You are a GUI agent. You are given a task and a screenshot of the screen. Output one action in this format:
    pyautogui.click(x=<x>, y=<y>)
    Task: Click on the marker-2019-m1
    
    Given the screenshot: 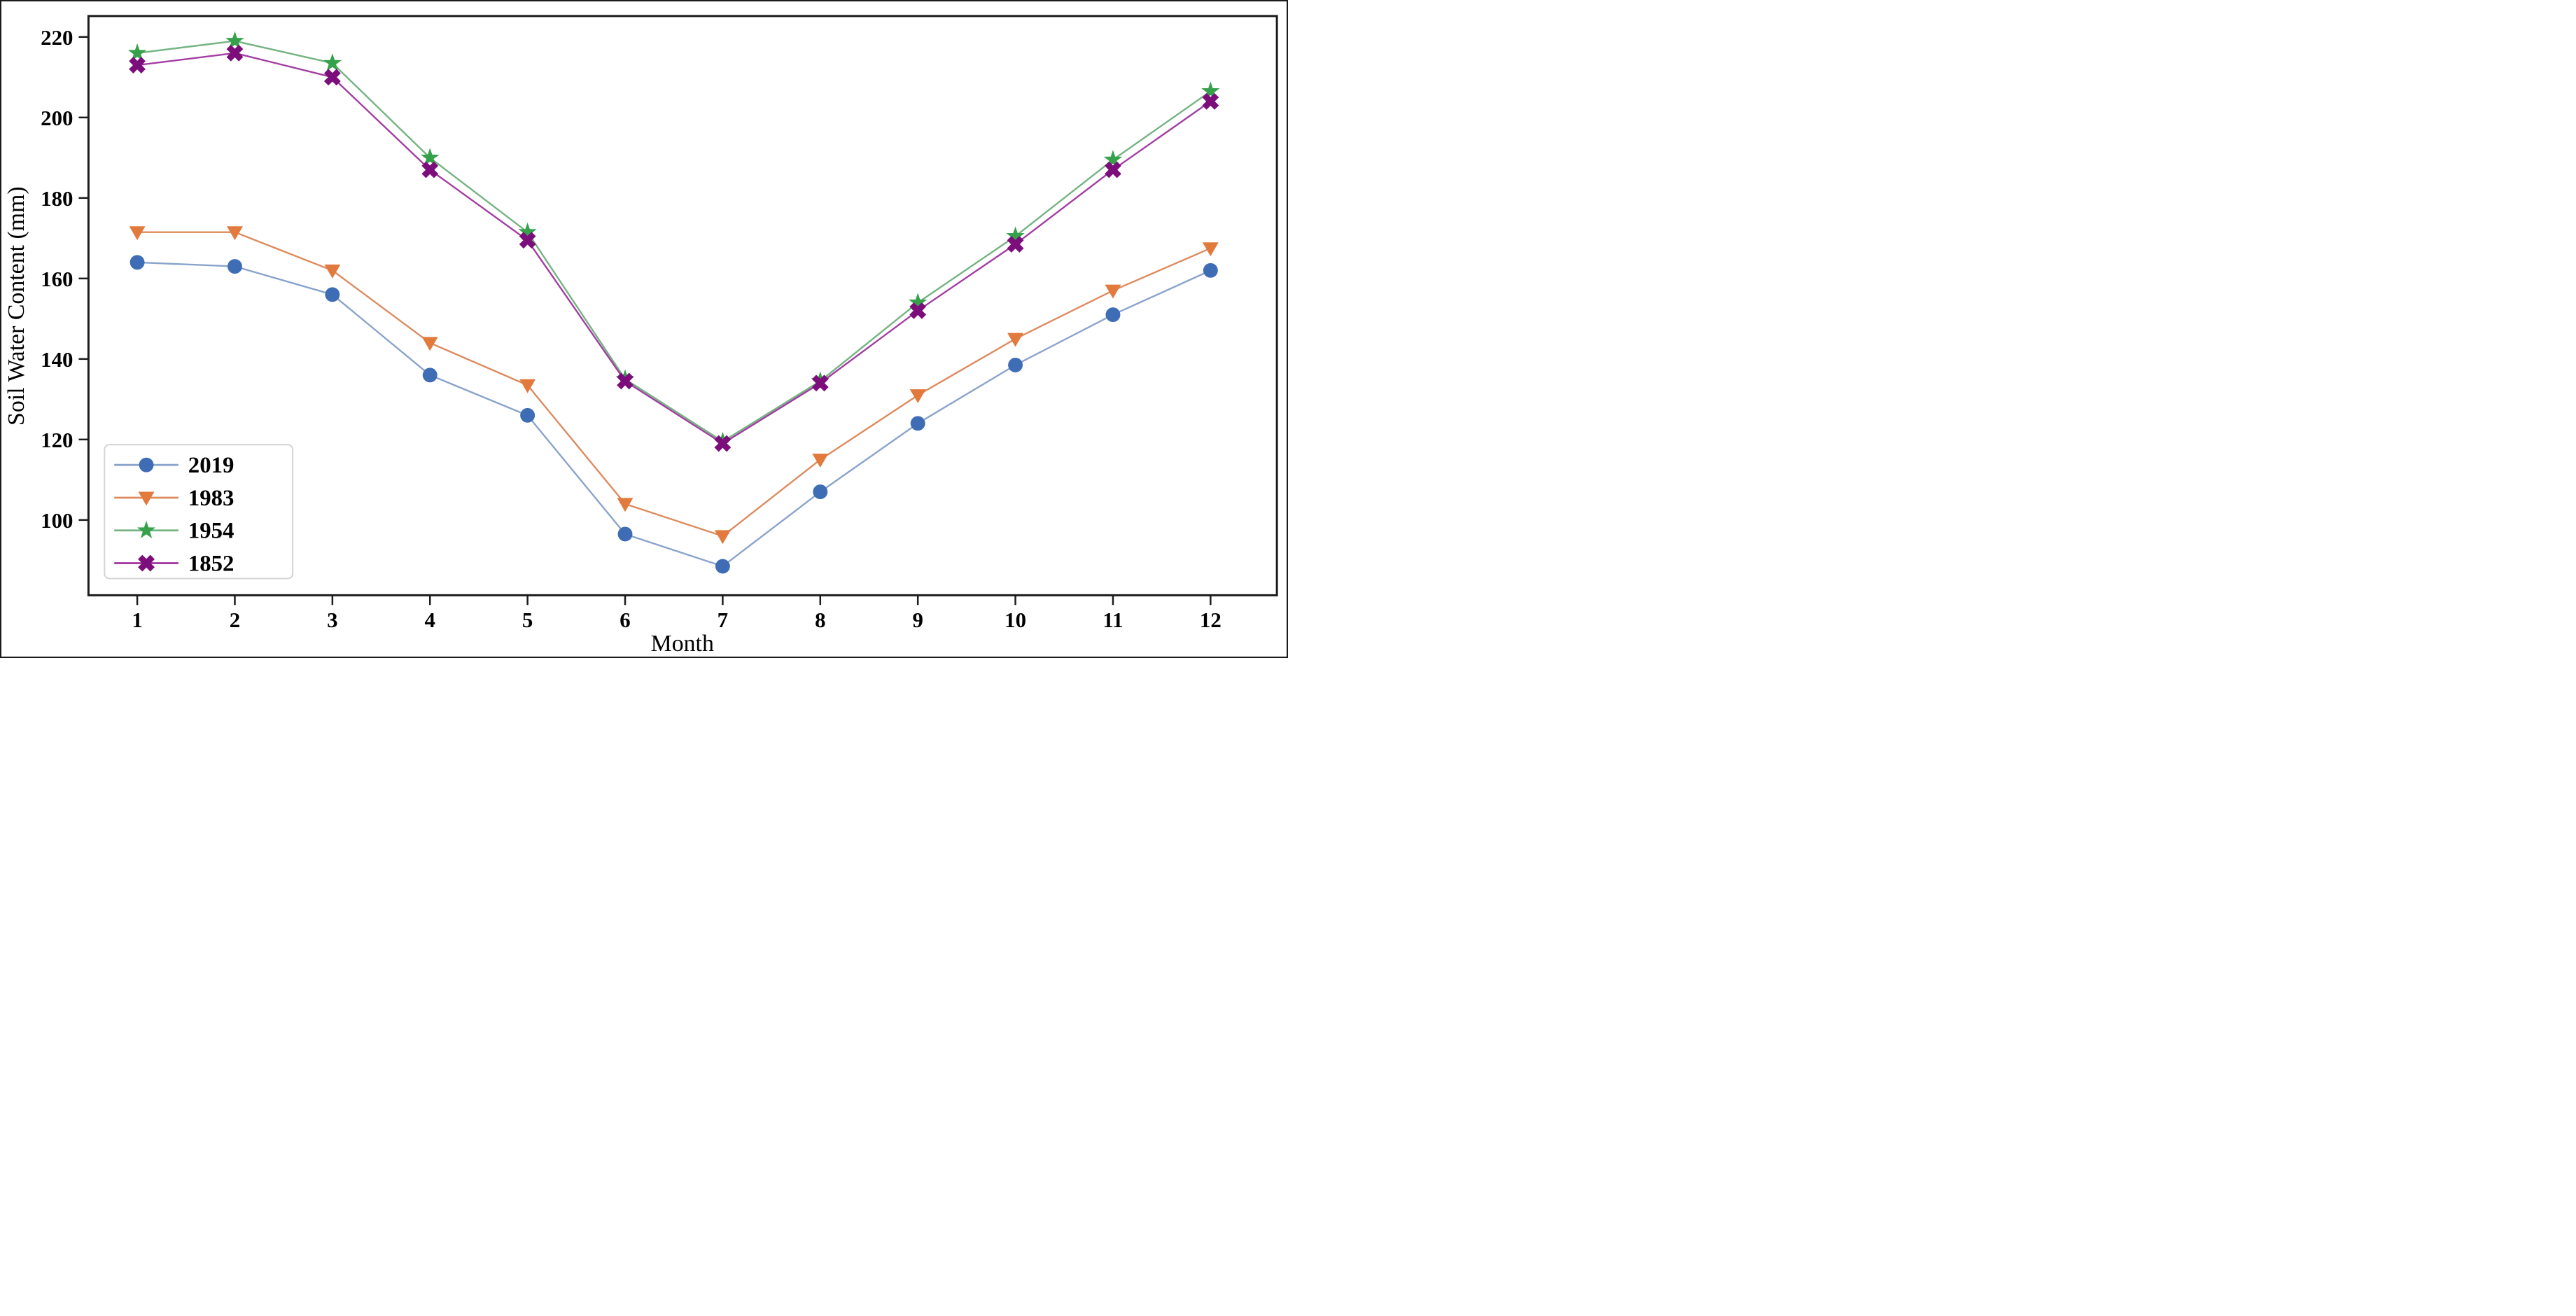 What is the action you would take?
    pyautogui.click(x=137, y=262)
    